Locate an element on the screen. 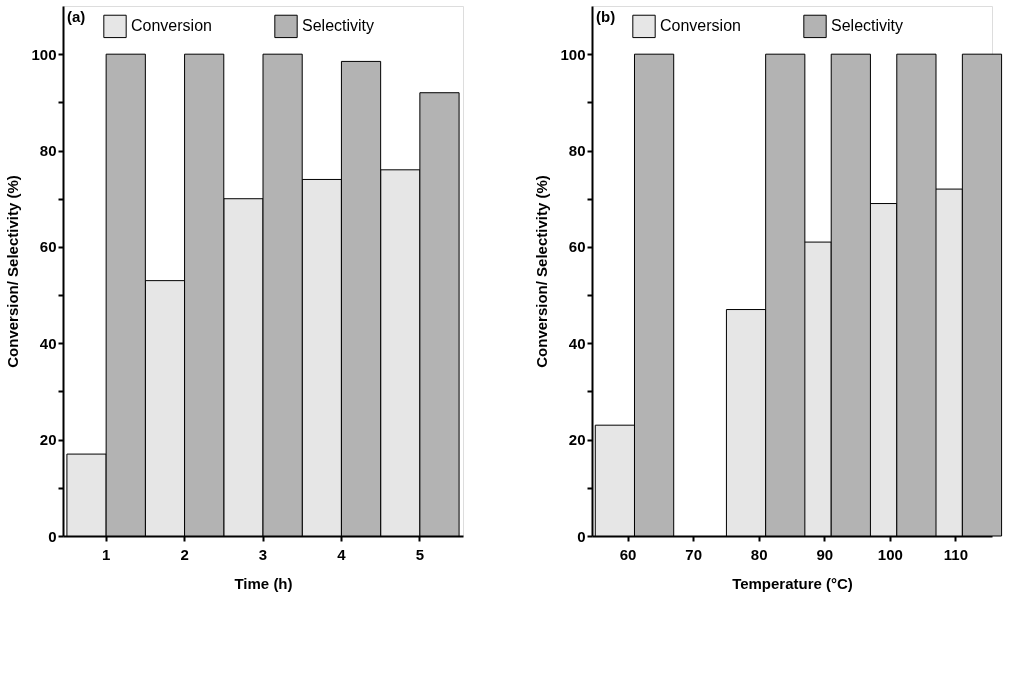  chart-title: (b) is located at coordinates (606, 16).